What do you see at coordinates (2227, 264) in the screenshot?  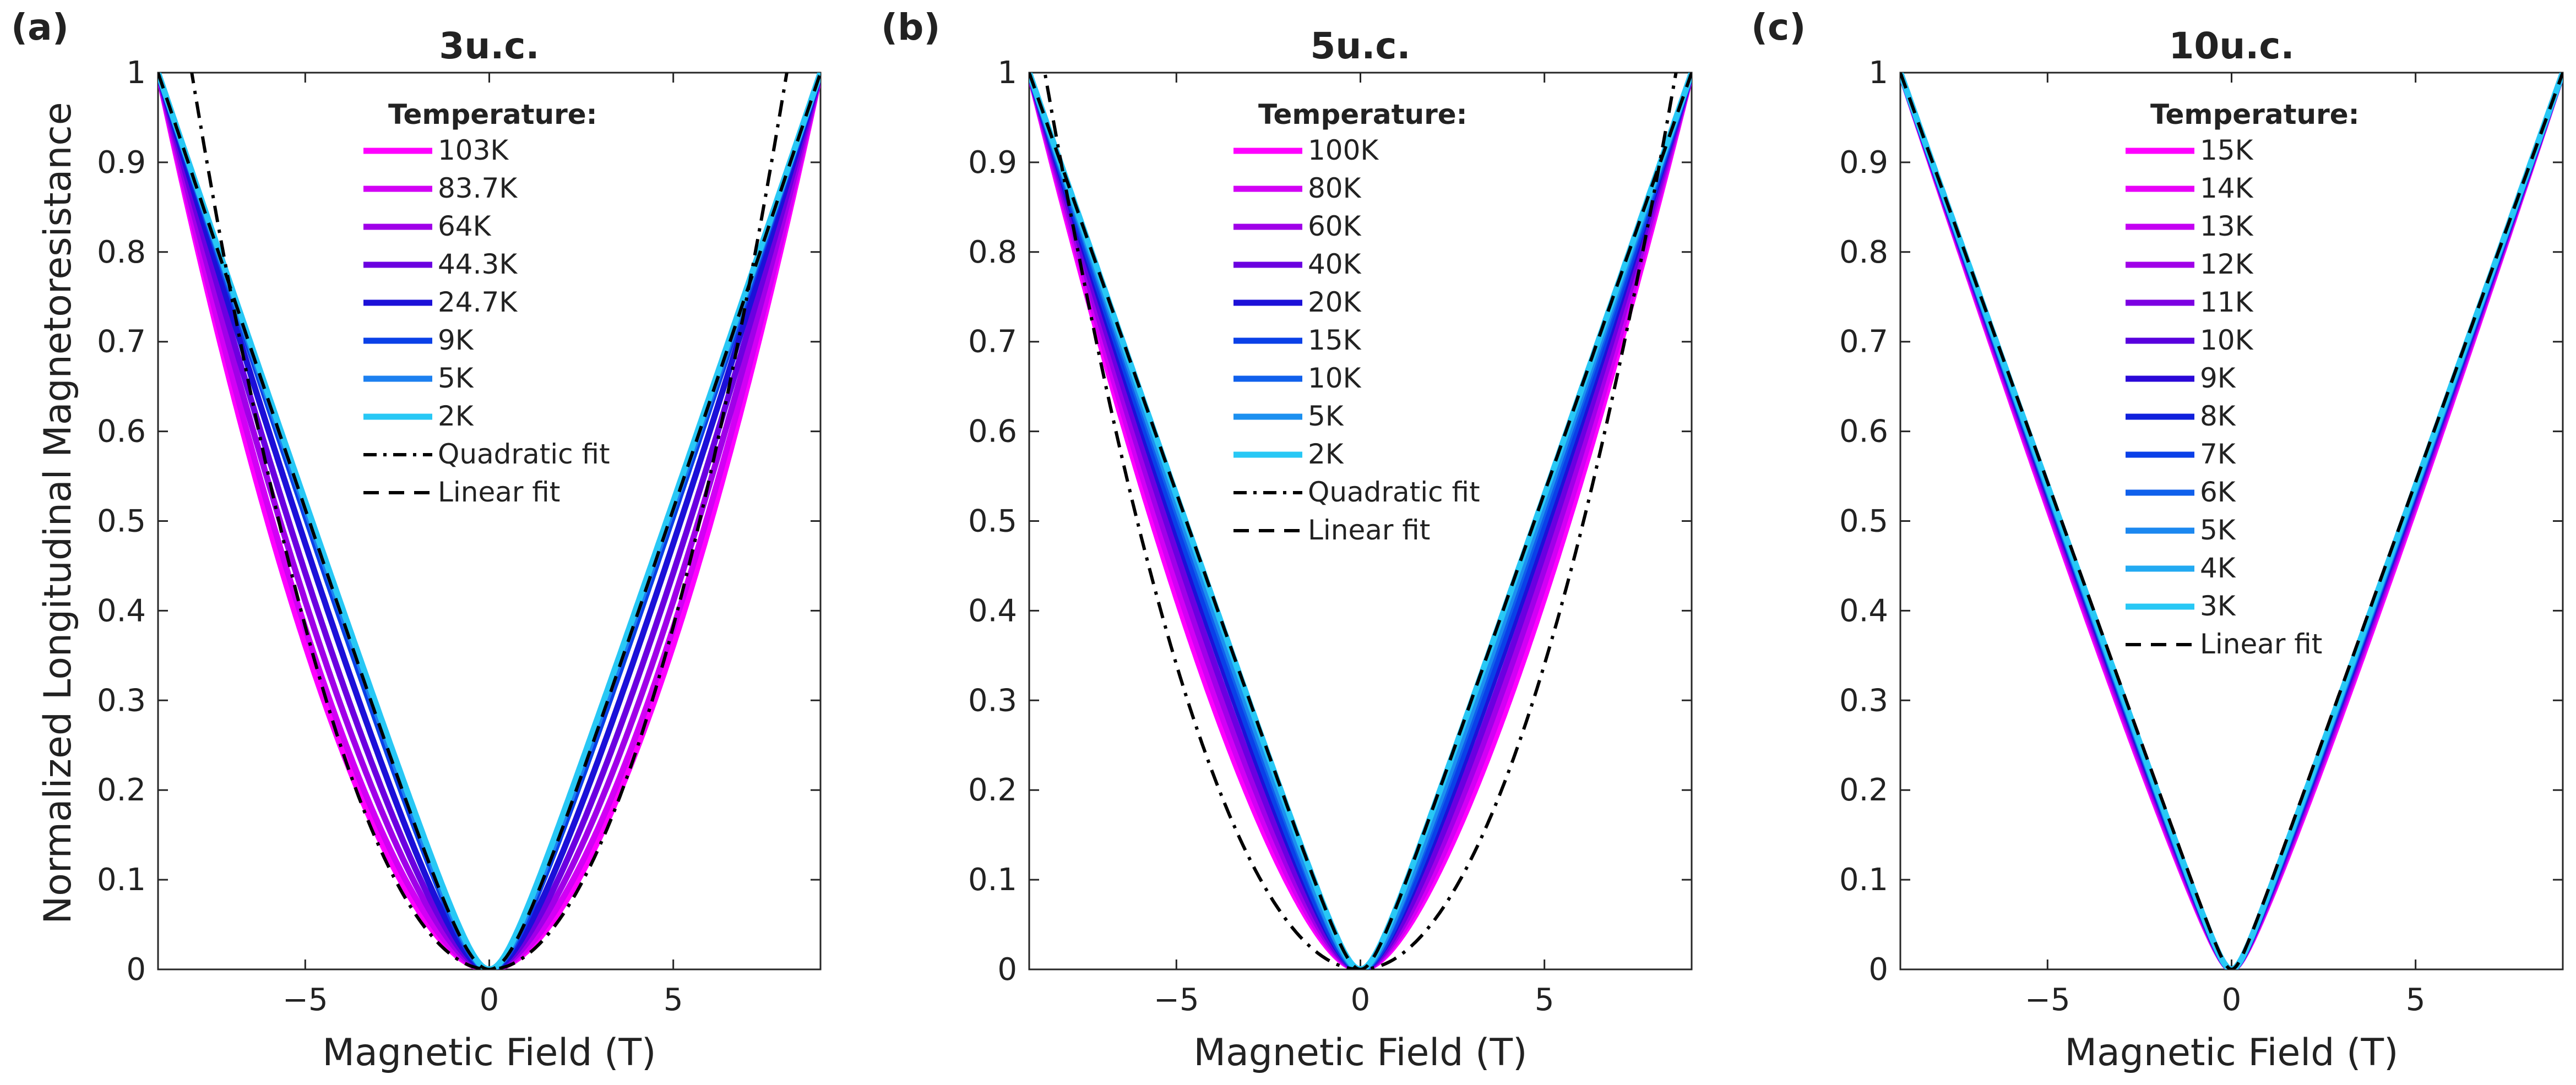 I see `legend-entry: 12K` at bounding box center [2227, 264].